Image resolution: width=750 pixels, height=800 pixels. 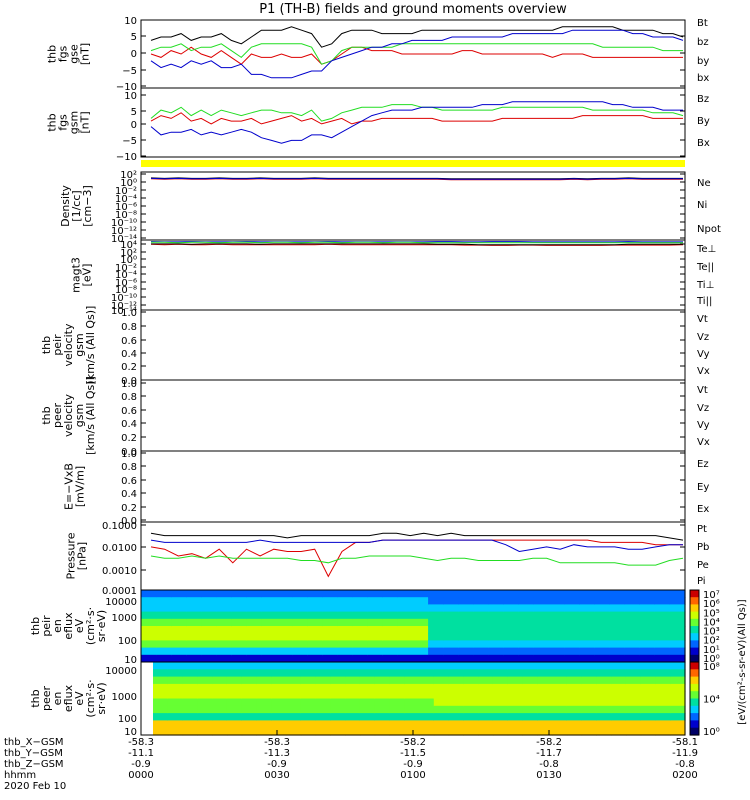 I want to click on ylabel-line: eflux, so click(x=68, y=698).